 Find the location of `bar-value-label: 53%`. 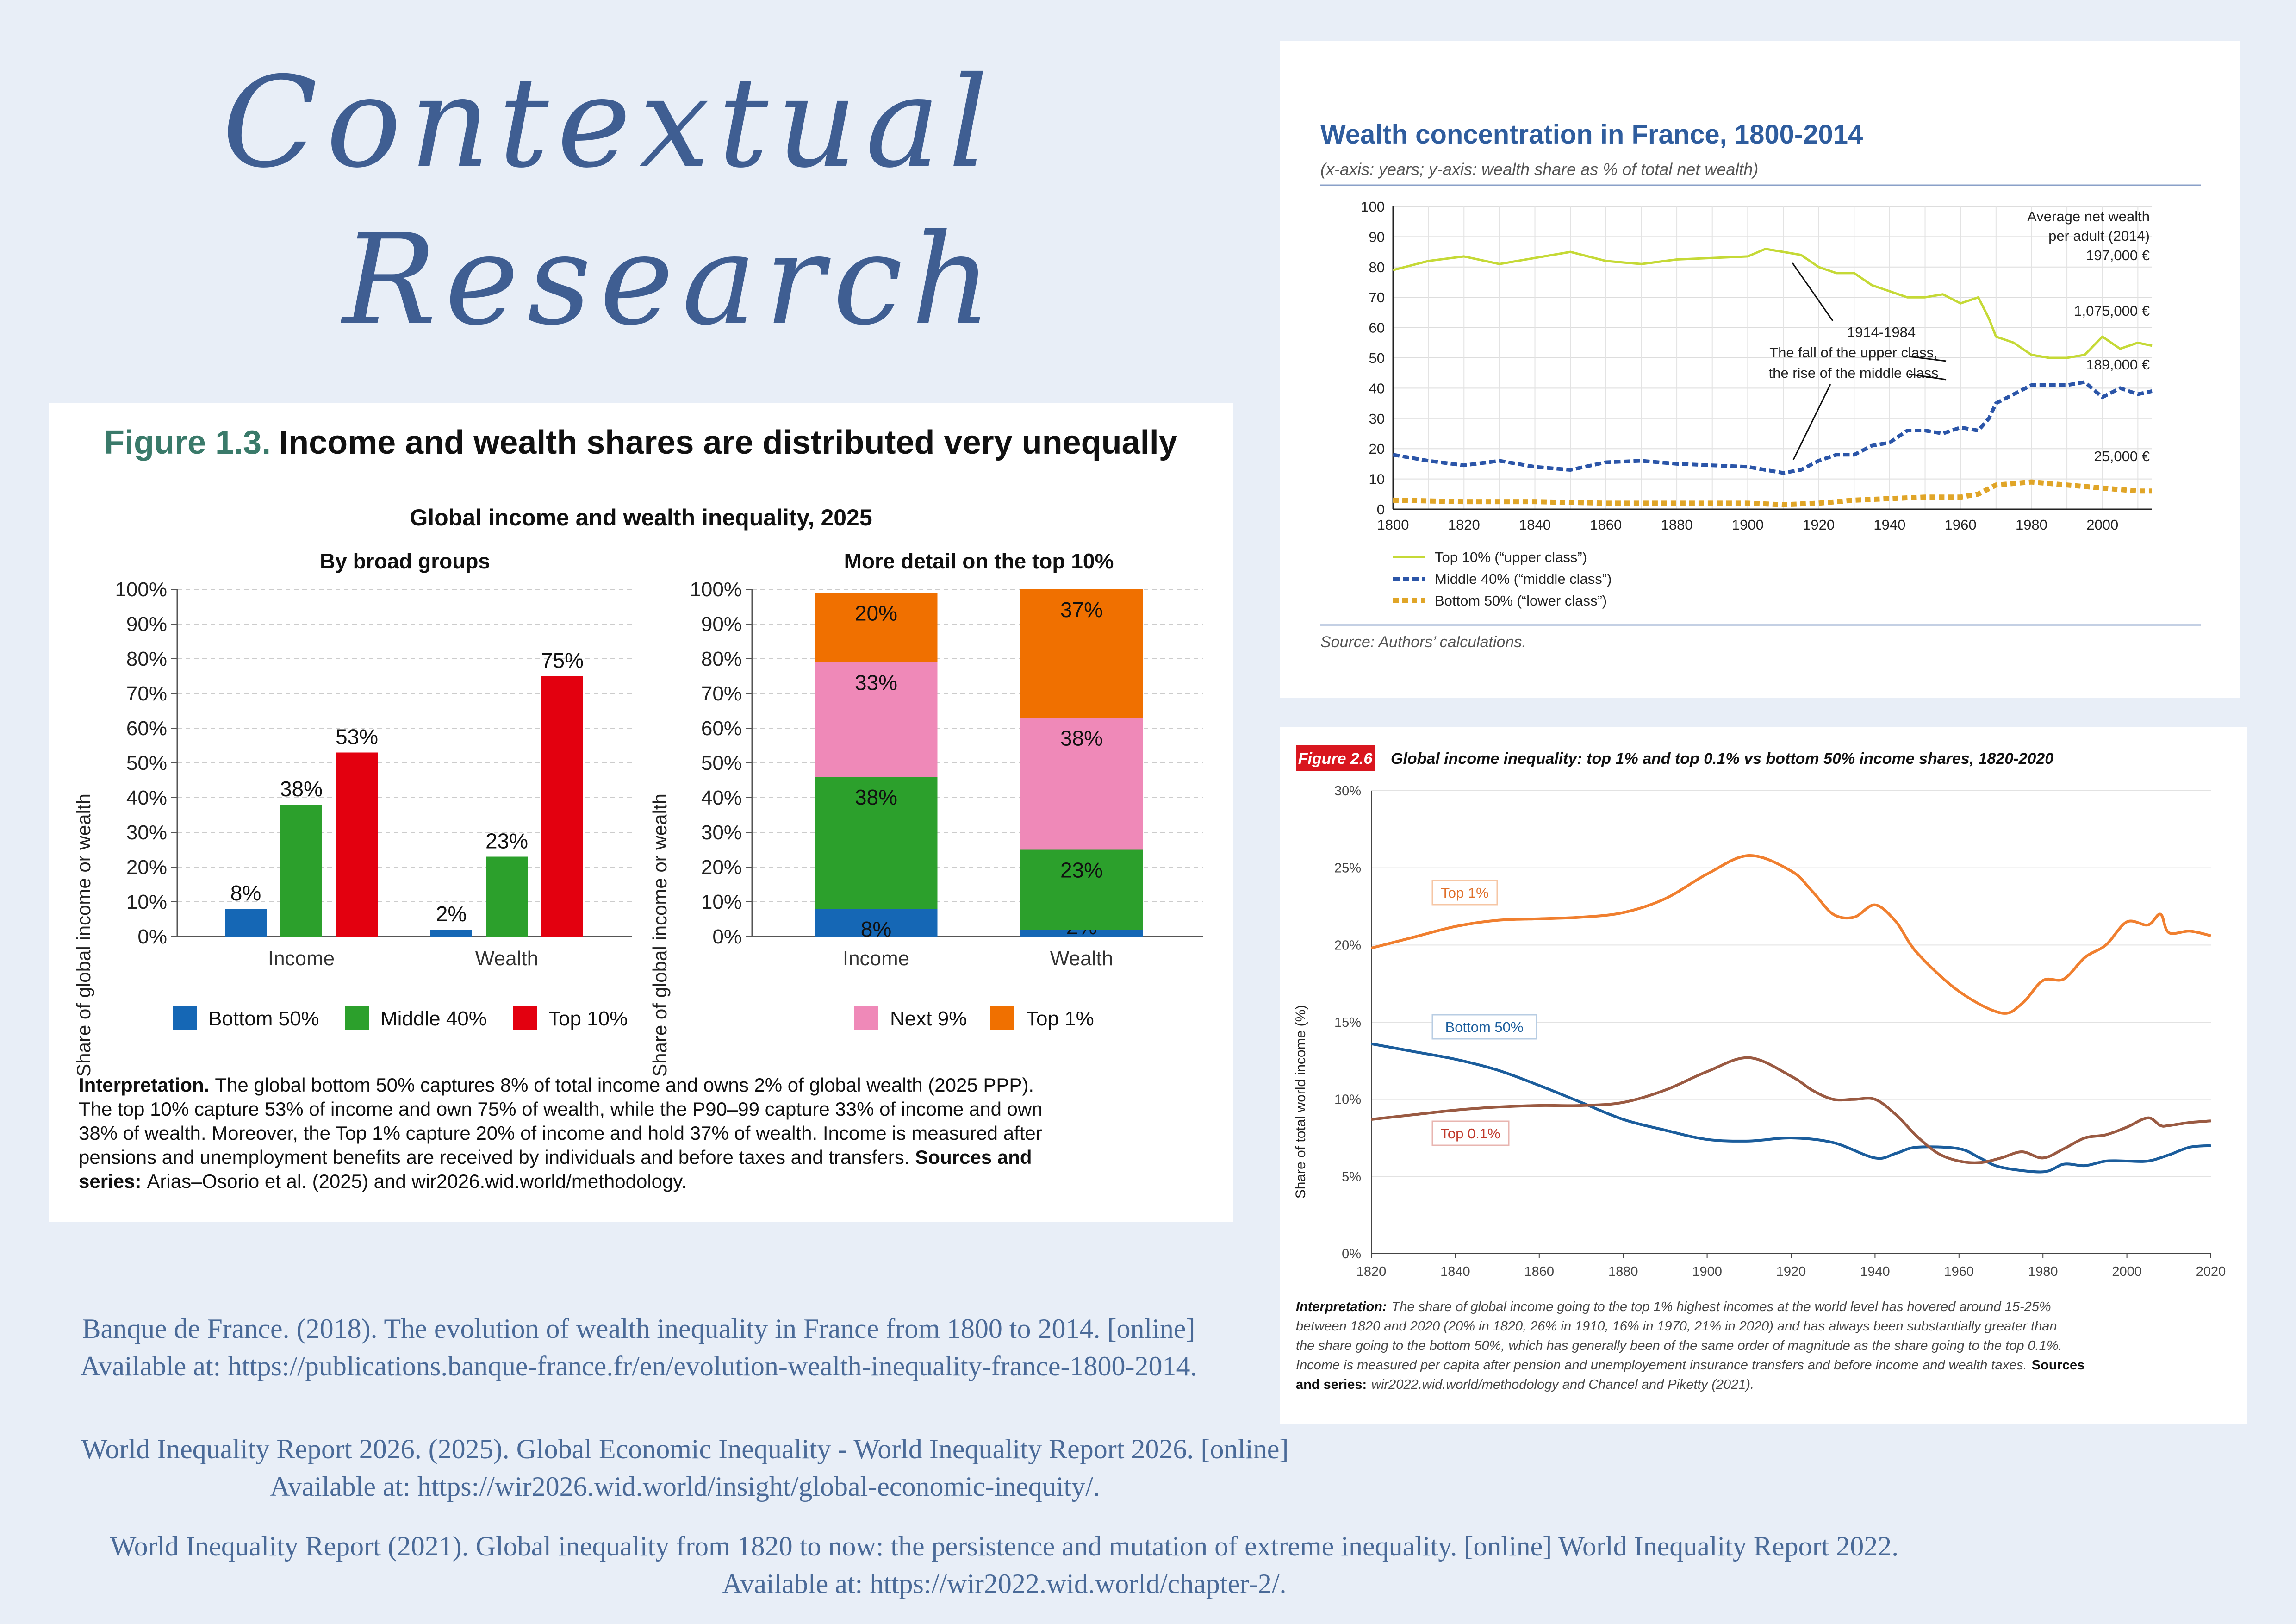

bar-value-label: 53% is located at coordinates (357, 737).